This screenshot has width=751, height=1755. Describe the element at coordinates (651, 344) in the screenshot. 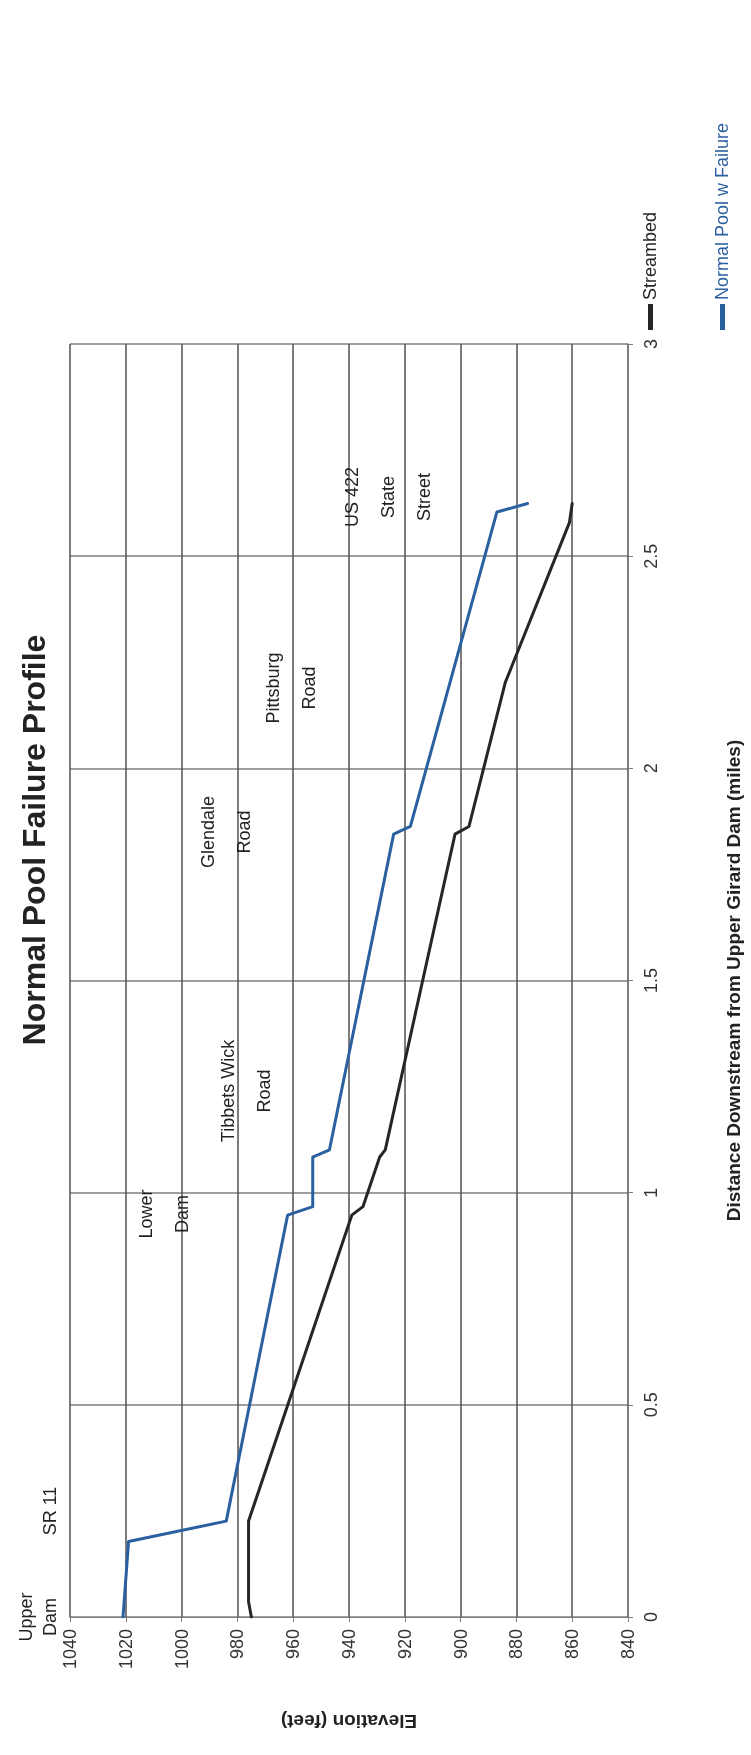

I see `y-tick-label: 3` at that location.